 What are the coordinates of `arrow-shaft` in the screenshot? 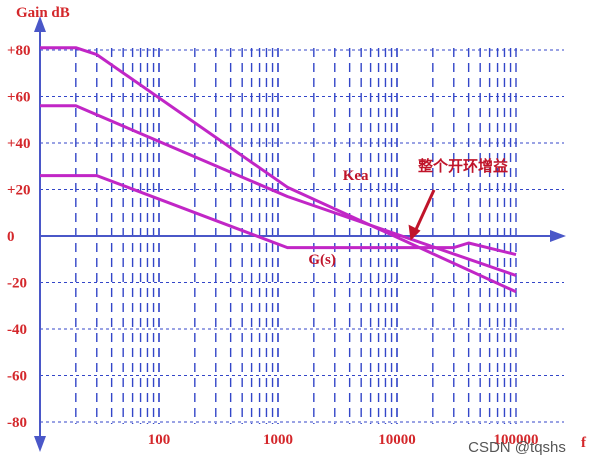 It's located at (424, 211).